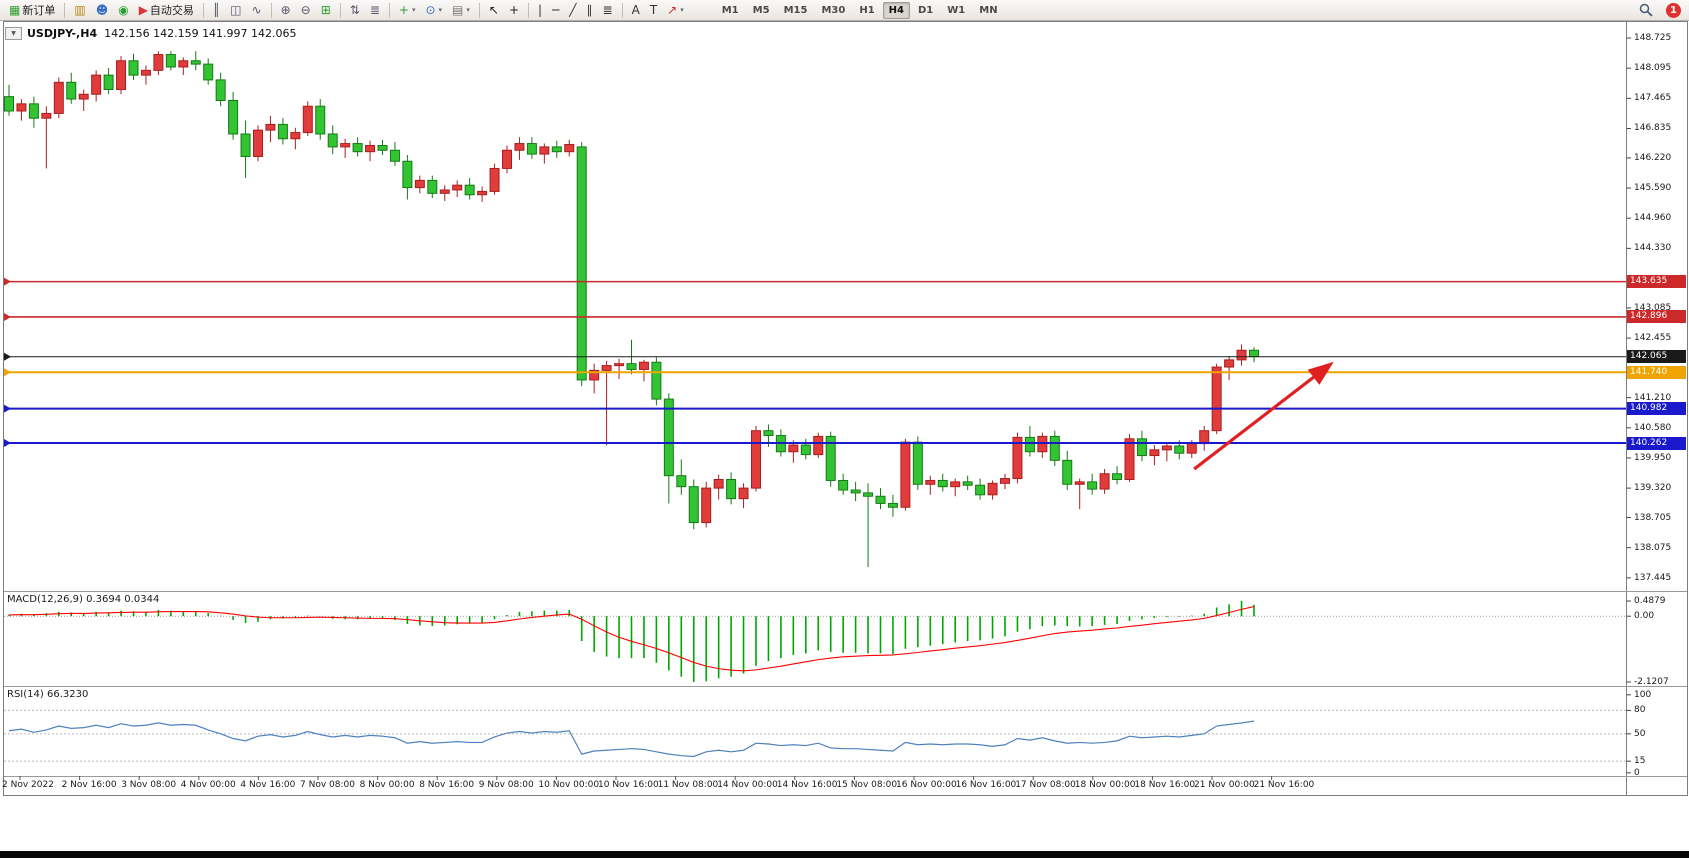 Image resolution: width=1689 pixels, height=858 pixels. I want to click on market-watch-button: ◉, so click(123, 10).